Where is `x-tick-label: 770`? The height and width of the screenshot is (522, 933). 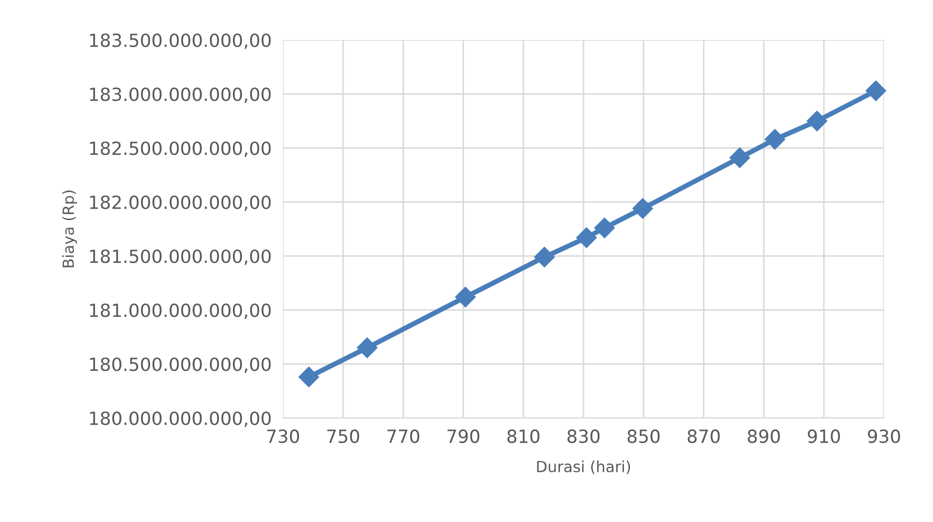
x-tick-label: 770 is located at coordinates (403, 436).